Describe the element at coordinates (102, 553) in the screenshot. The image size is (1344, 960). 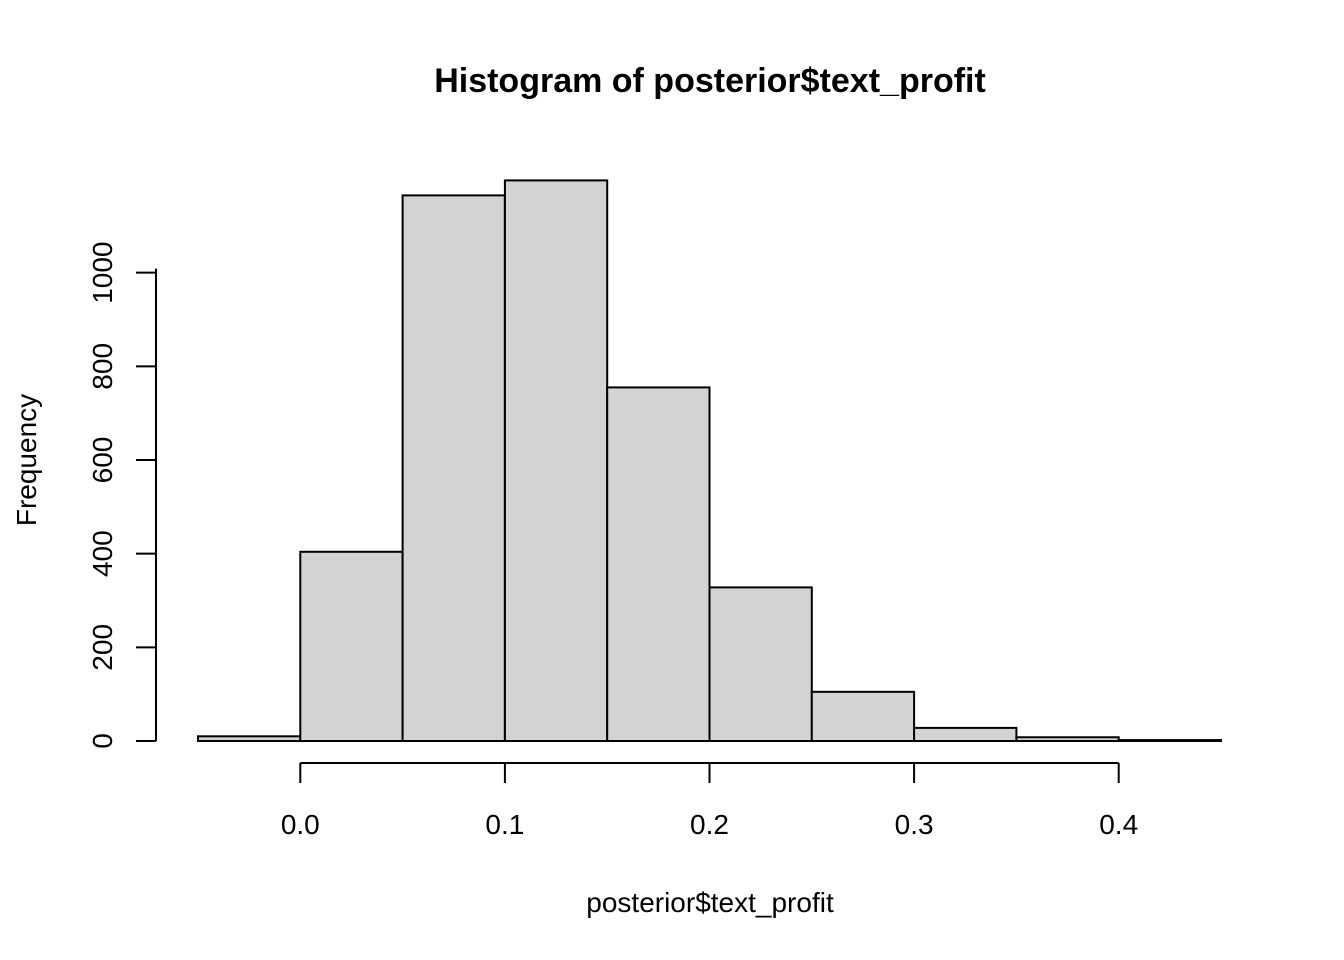
I see `y-tick-label: 400` at that location.